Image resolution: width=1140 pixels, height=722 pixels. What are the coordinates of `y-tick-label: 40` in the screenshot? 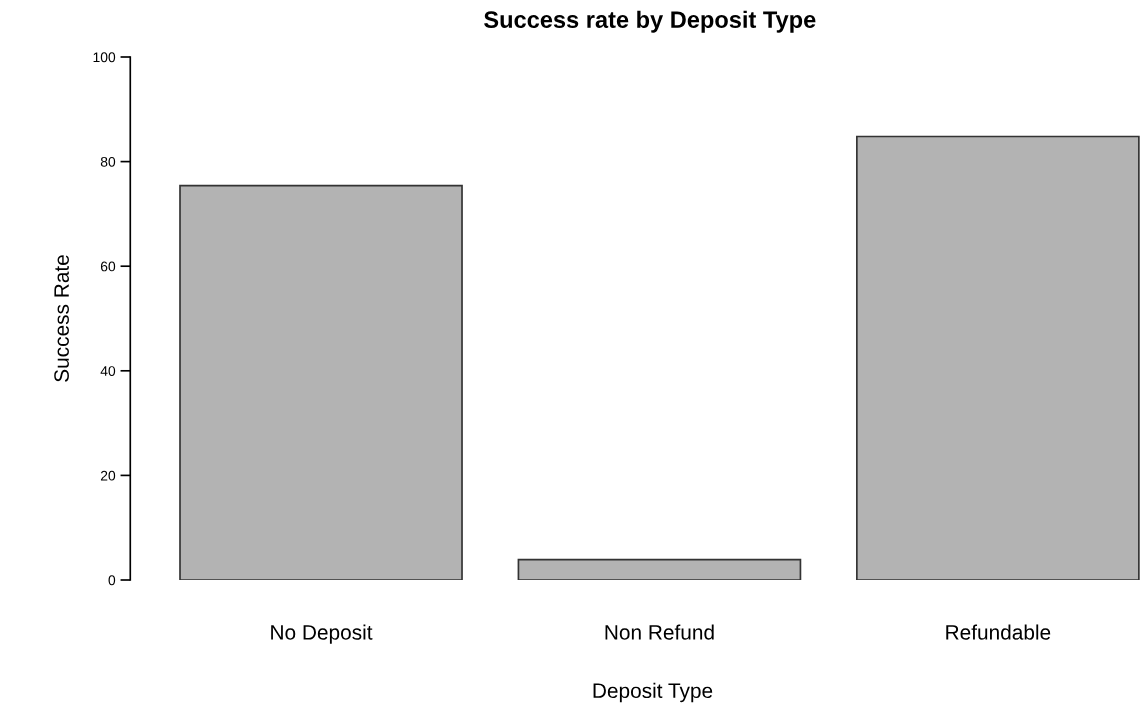 It's located at (108, 371).